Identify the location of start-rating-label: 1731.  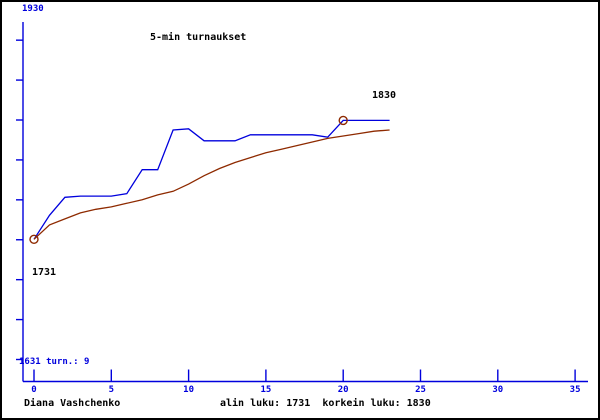
(44, 272).